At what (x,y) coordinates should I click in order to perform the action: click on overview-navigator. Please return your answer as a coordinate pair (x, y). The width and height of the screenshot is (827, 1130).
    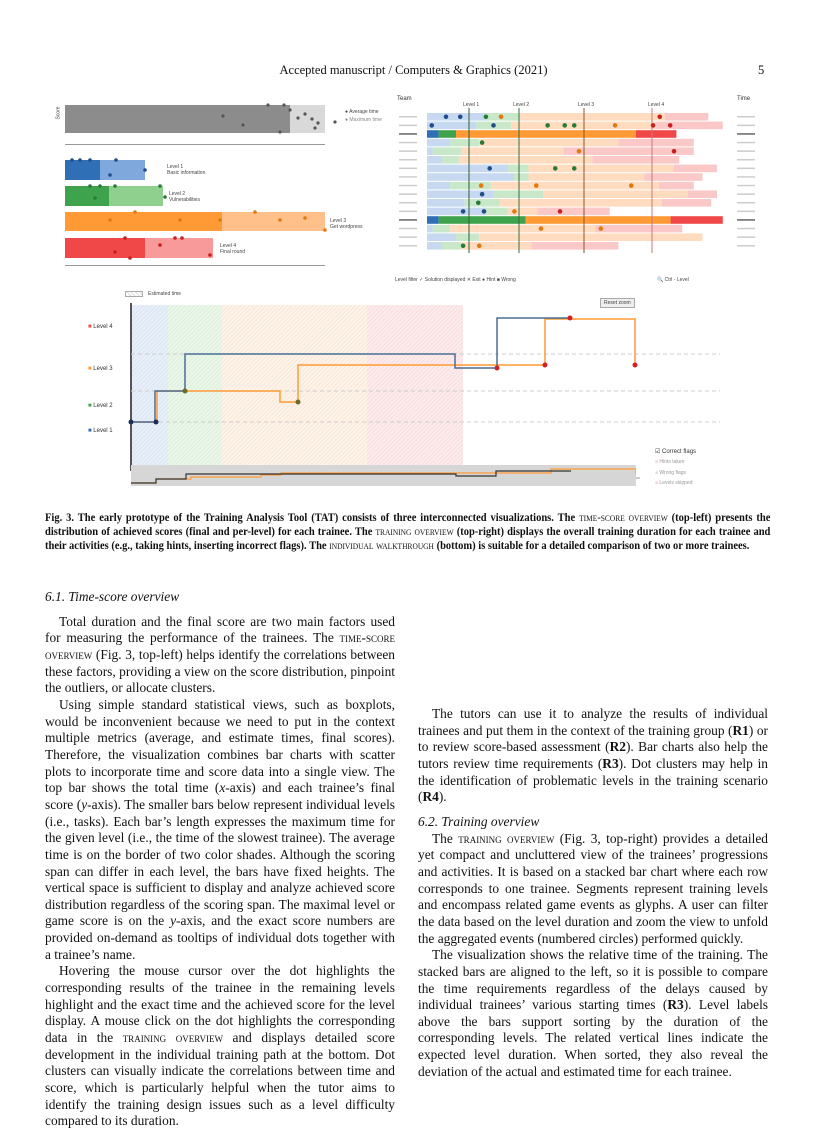
    Looking at the image, I should click on (384, 475).